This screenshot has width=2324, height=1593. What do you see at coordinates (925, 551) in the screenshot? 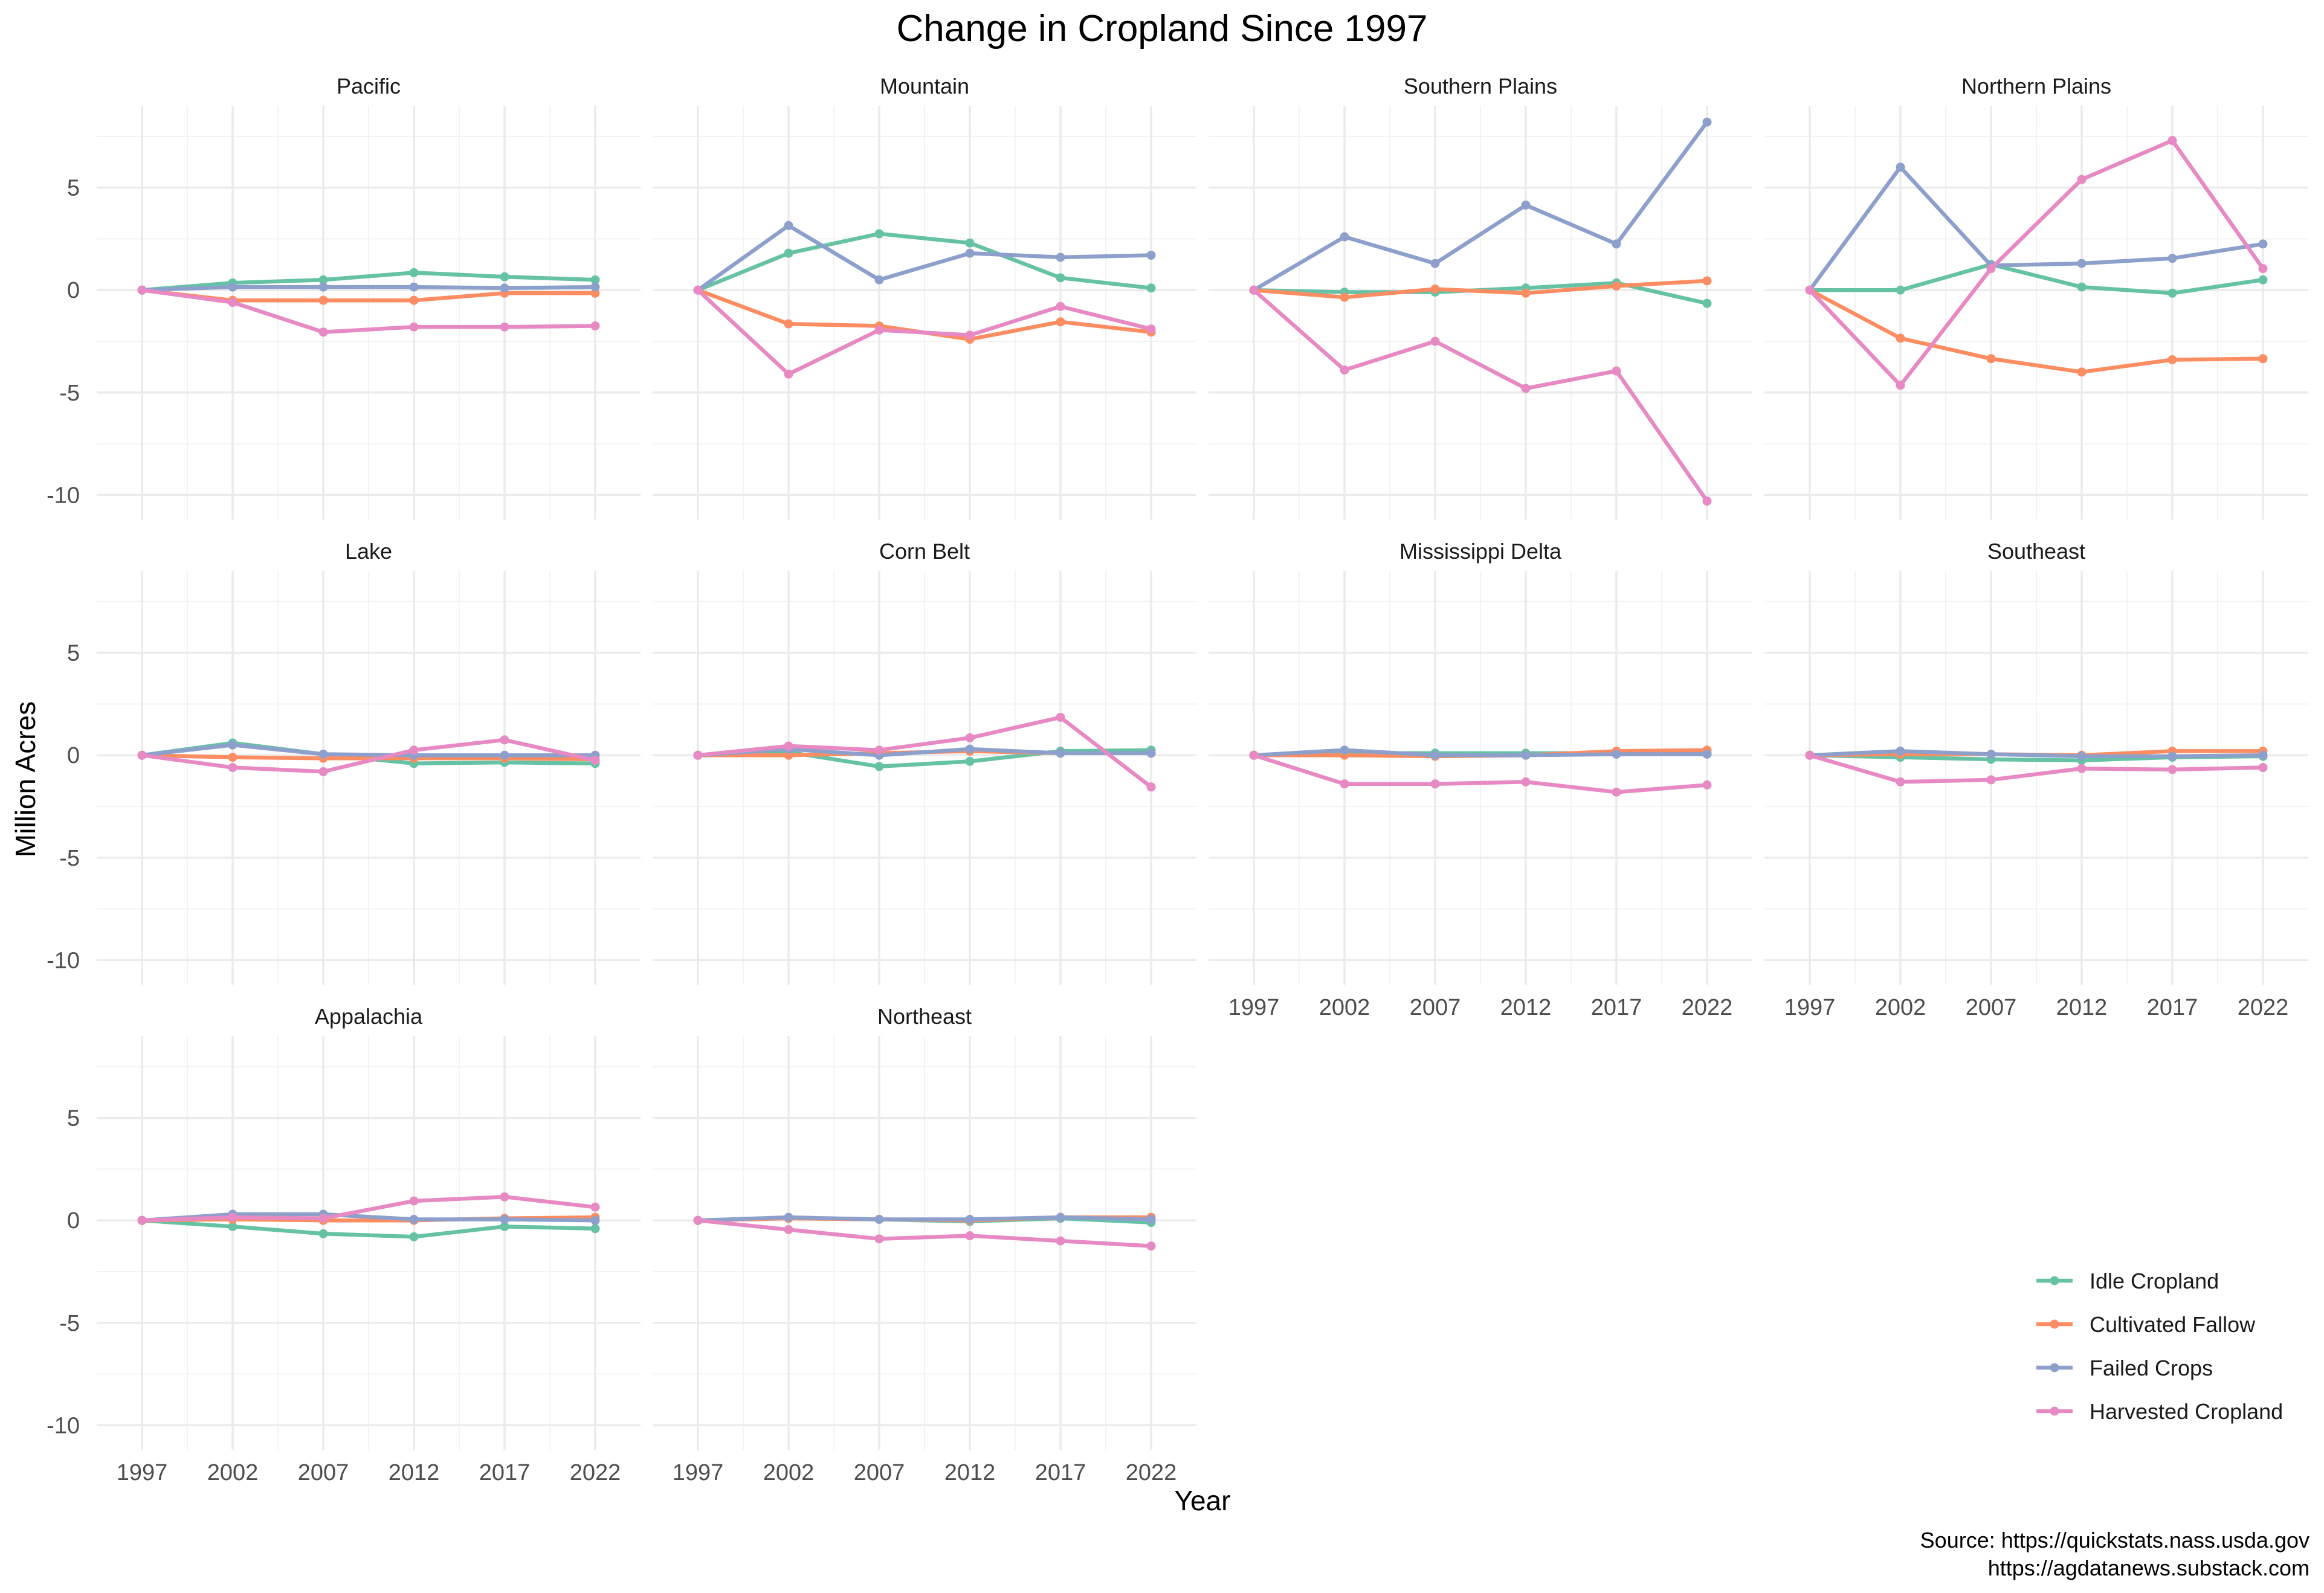
I see `panel-strip-label: Corn Belt` at bounding box center [925, 551].